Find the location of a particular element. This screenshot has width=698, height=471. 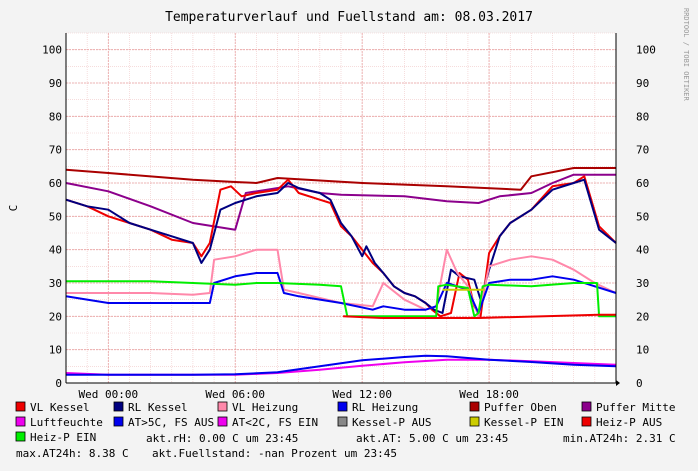

legend-label: Puffer Oben is located at coordinates (520, 407).